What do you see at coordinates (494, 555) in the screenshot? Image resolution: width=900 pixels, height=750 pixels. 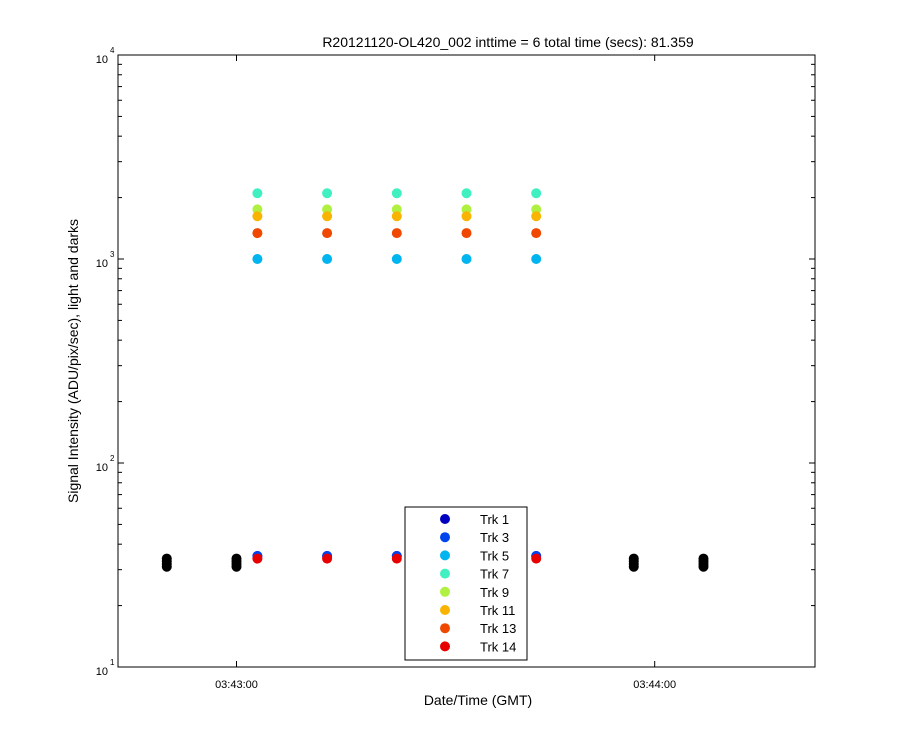 I see `legend-entry: Trk 5` at bounding box center [494, 555].